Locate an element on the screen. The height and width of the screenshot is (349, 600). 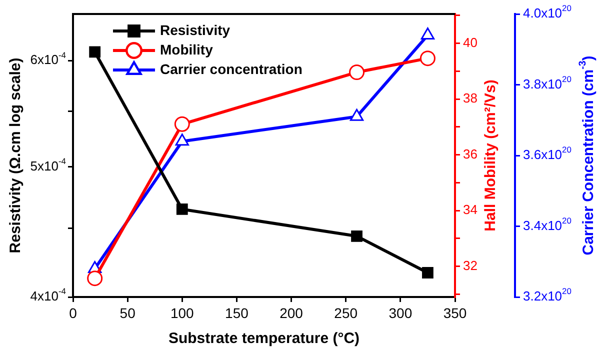
y-axis-title: Resistivity (Ω.cm log scale) is located at coordinates (15, 156).